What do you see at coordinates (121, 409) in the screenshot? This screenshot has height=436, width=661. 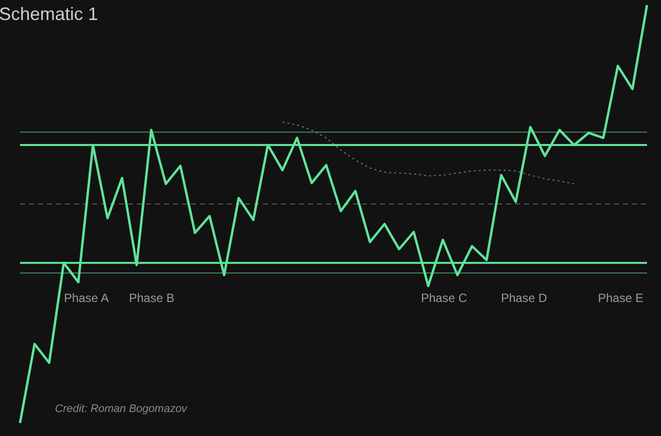 I see `annotation: Credit: Roman Bogomazov` at bounding box center [121, 409].